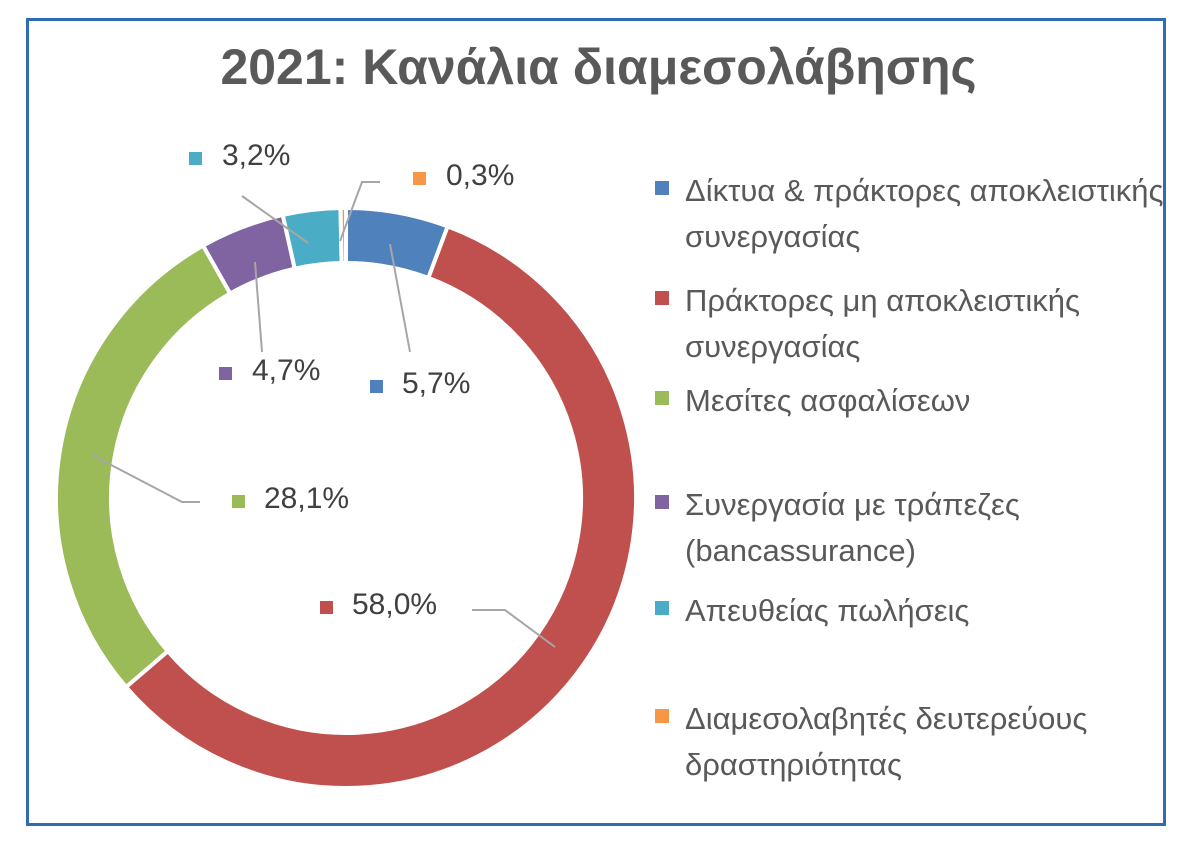  What do you see at coordinates (480, 175) in the screenshot?
I see `data-label: 0,3%` at bounding box center [480, 175].